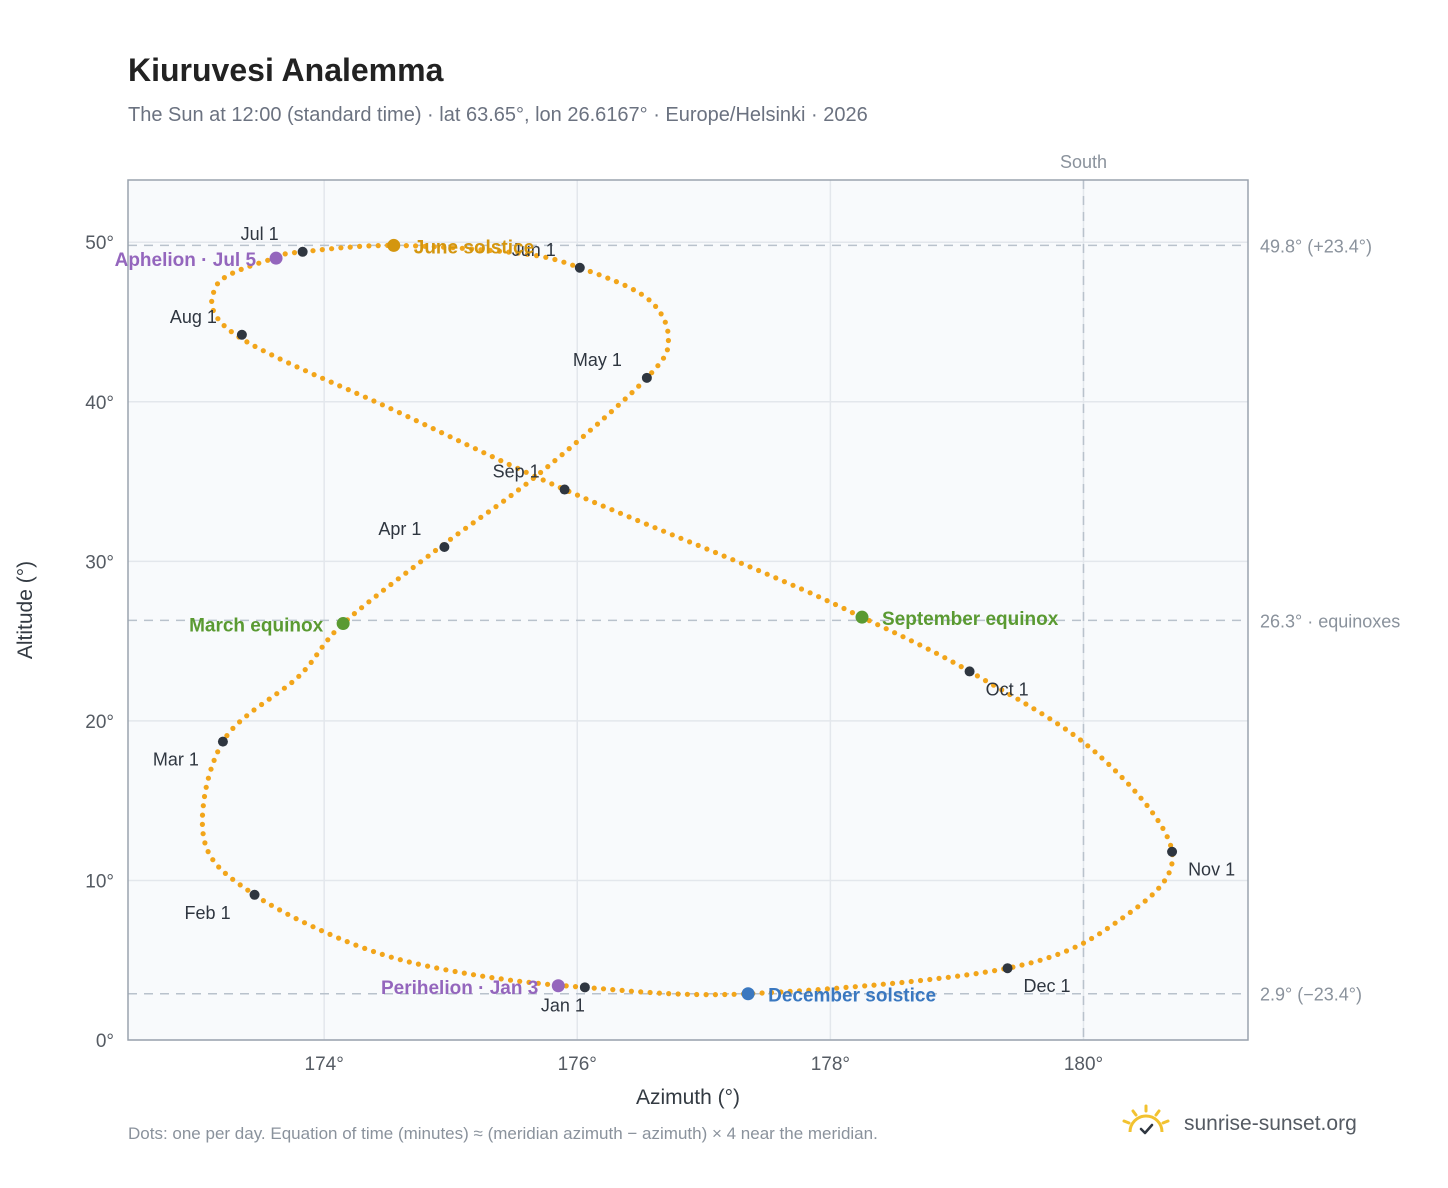  I want to click on x-tick-label: 178°, so click(830, 1064).